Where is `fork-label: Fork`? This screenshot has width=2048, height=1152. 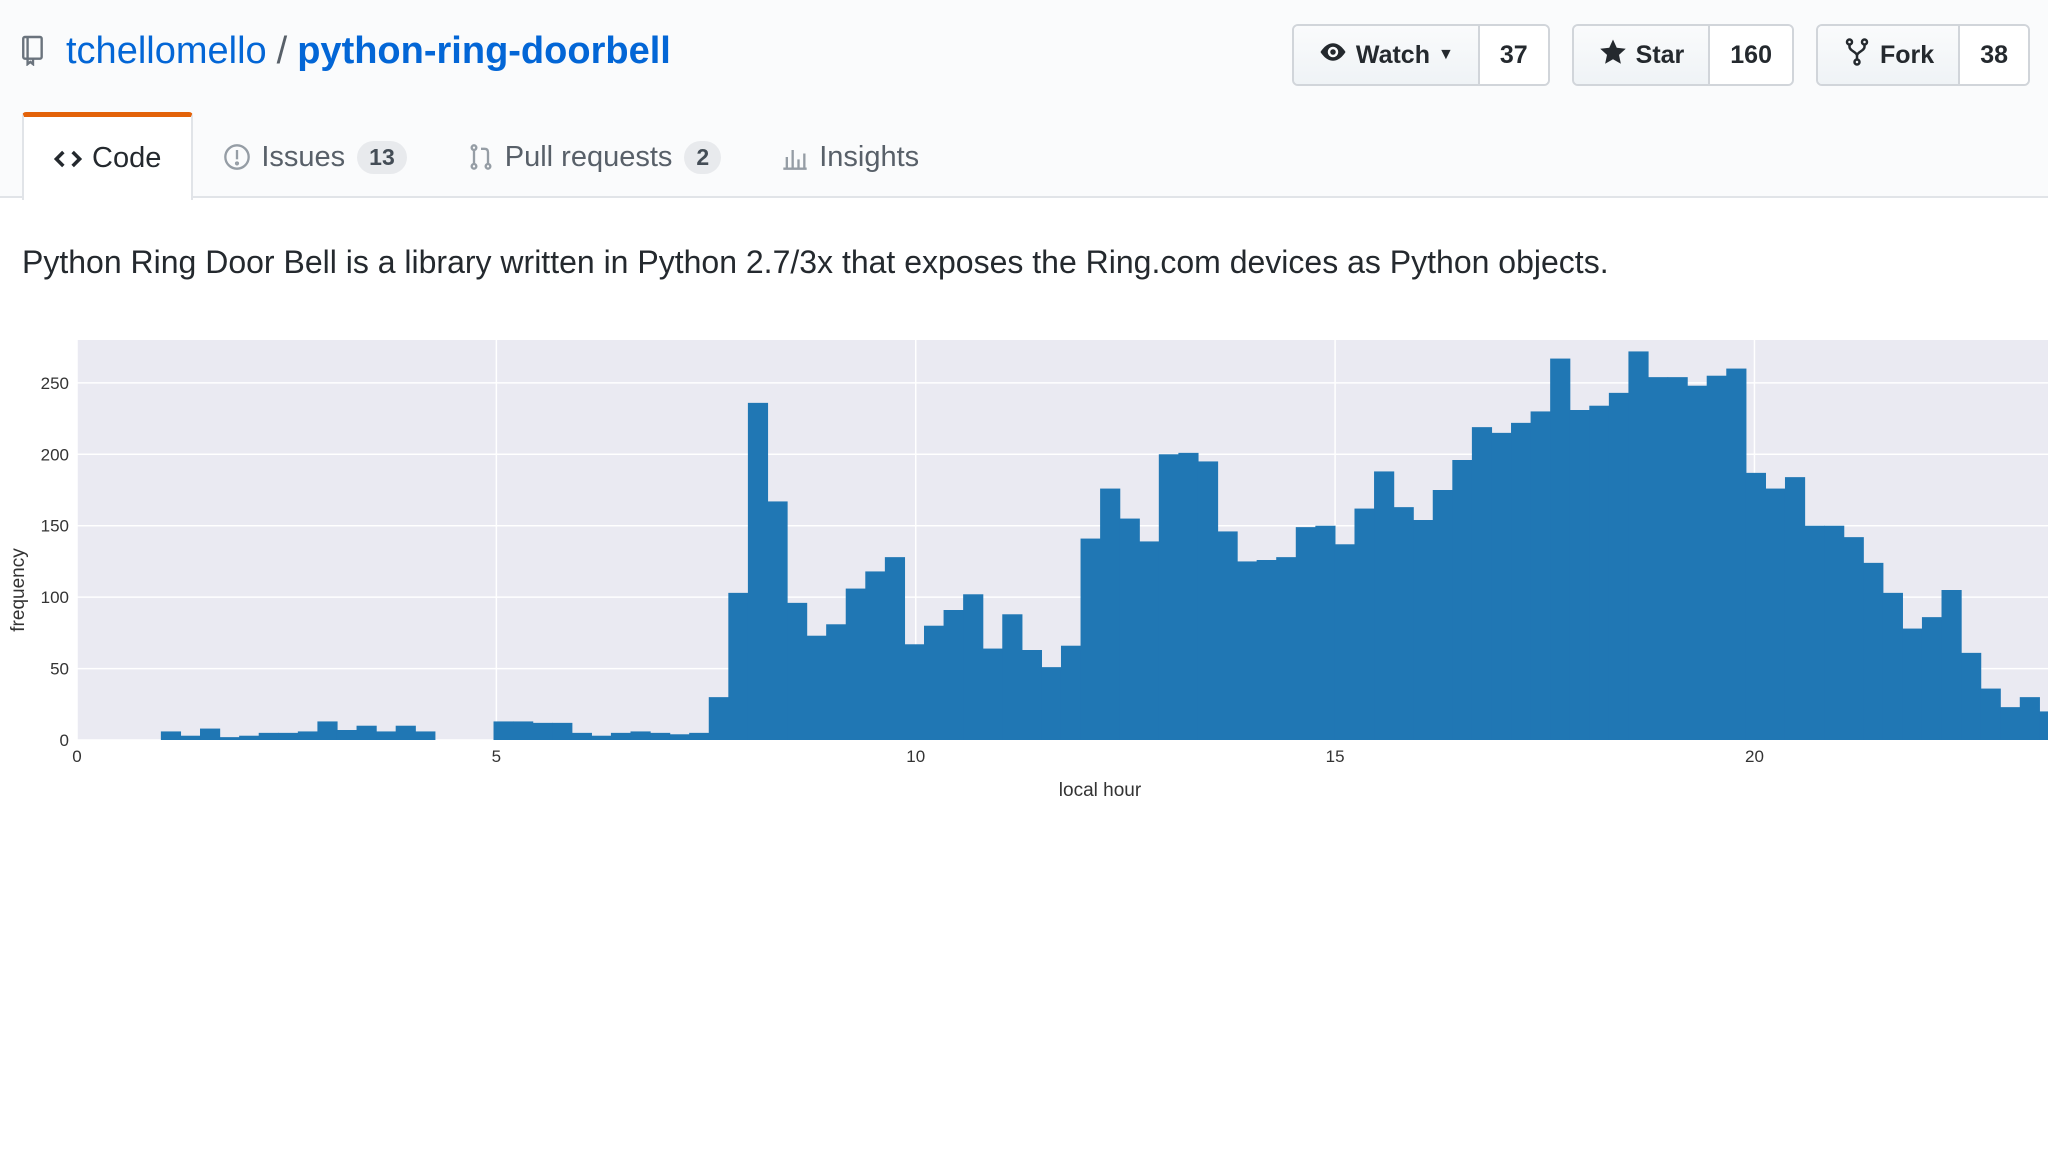 fork-label: Fork is located at coordinates (1907, 54).